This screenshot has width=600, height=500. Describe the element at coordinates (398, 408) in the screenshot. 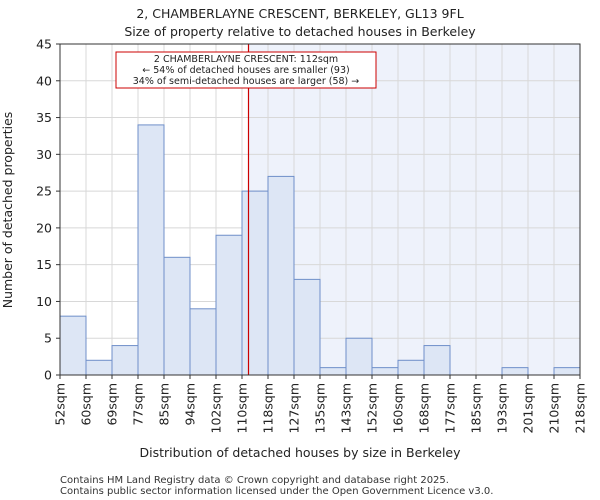

I see `x-tick-label: 160sqm` at that location.